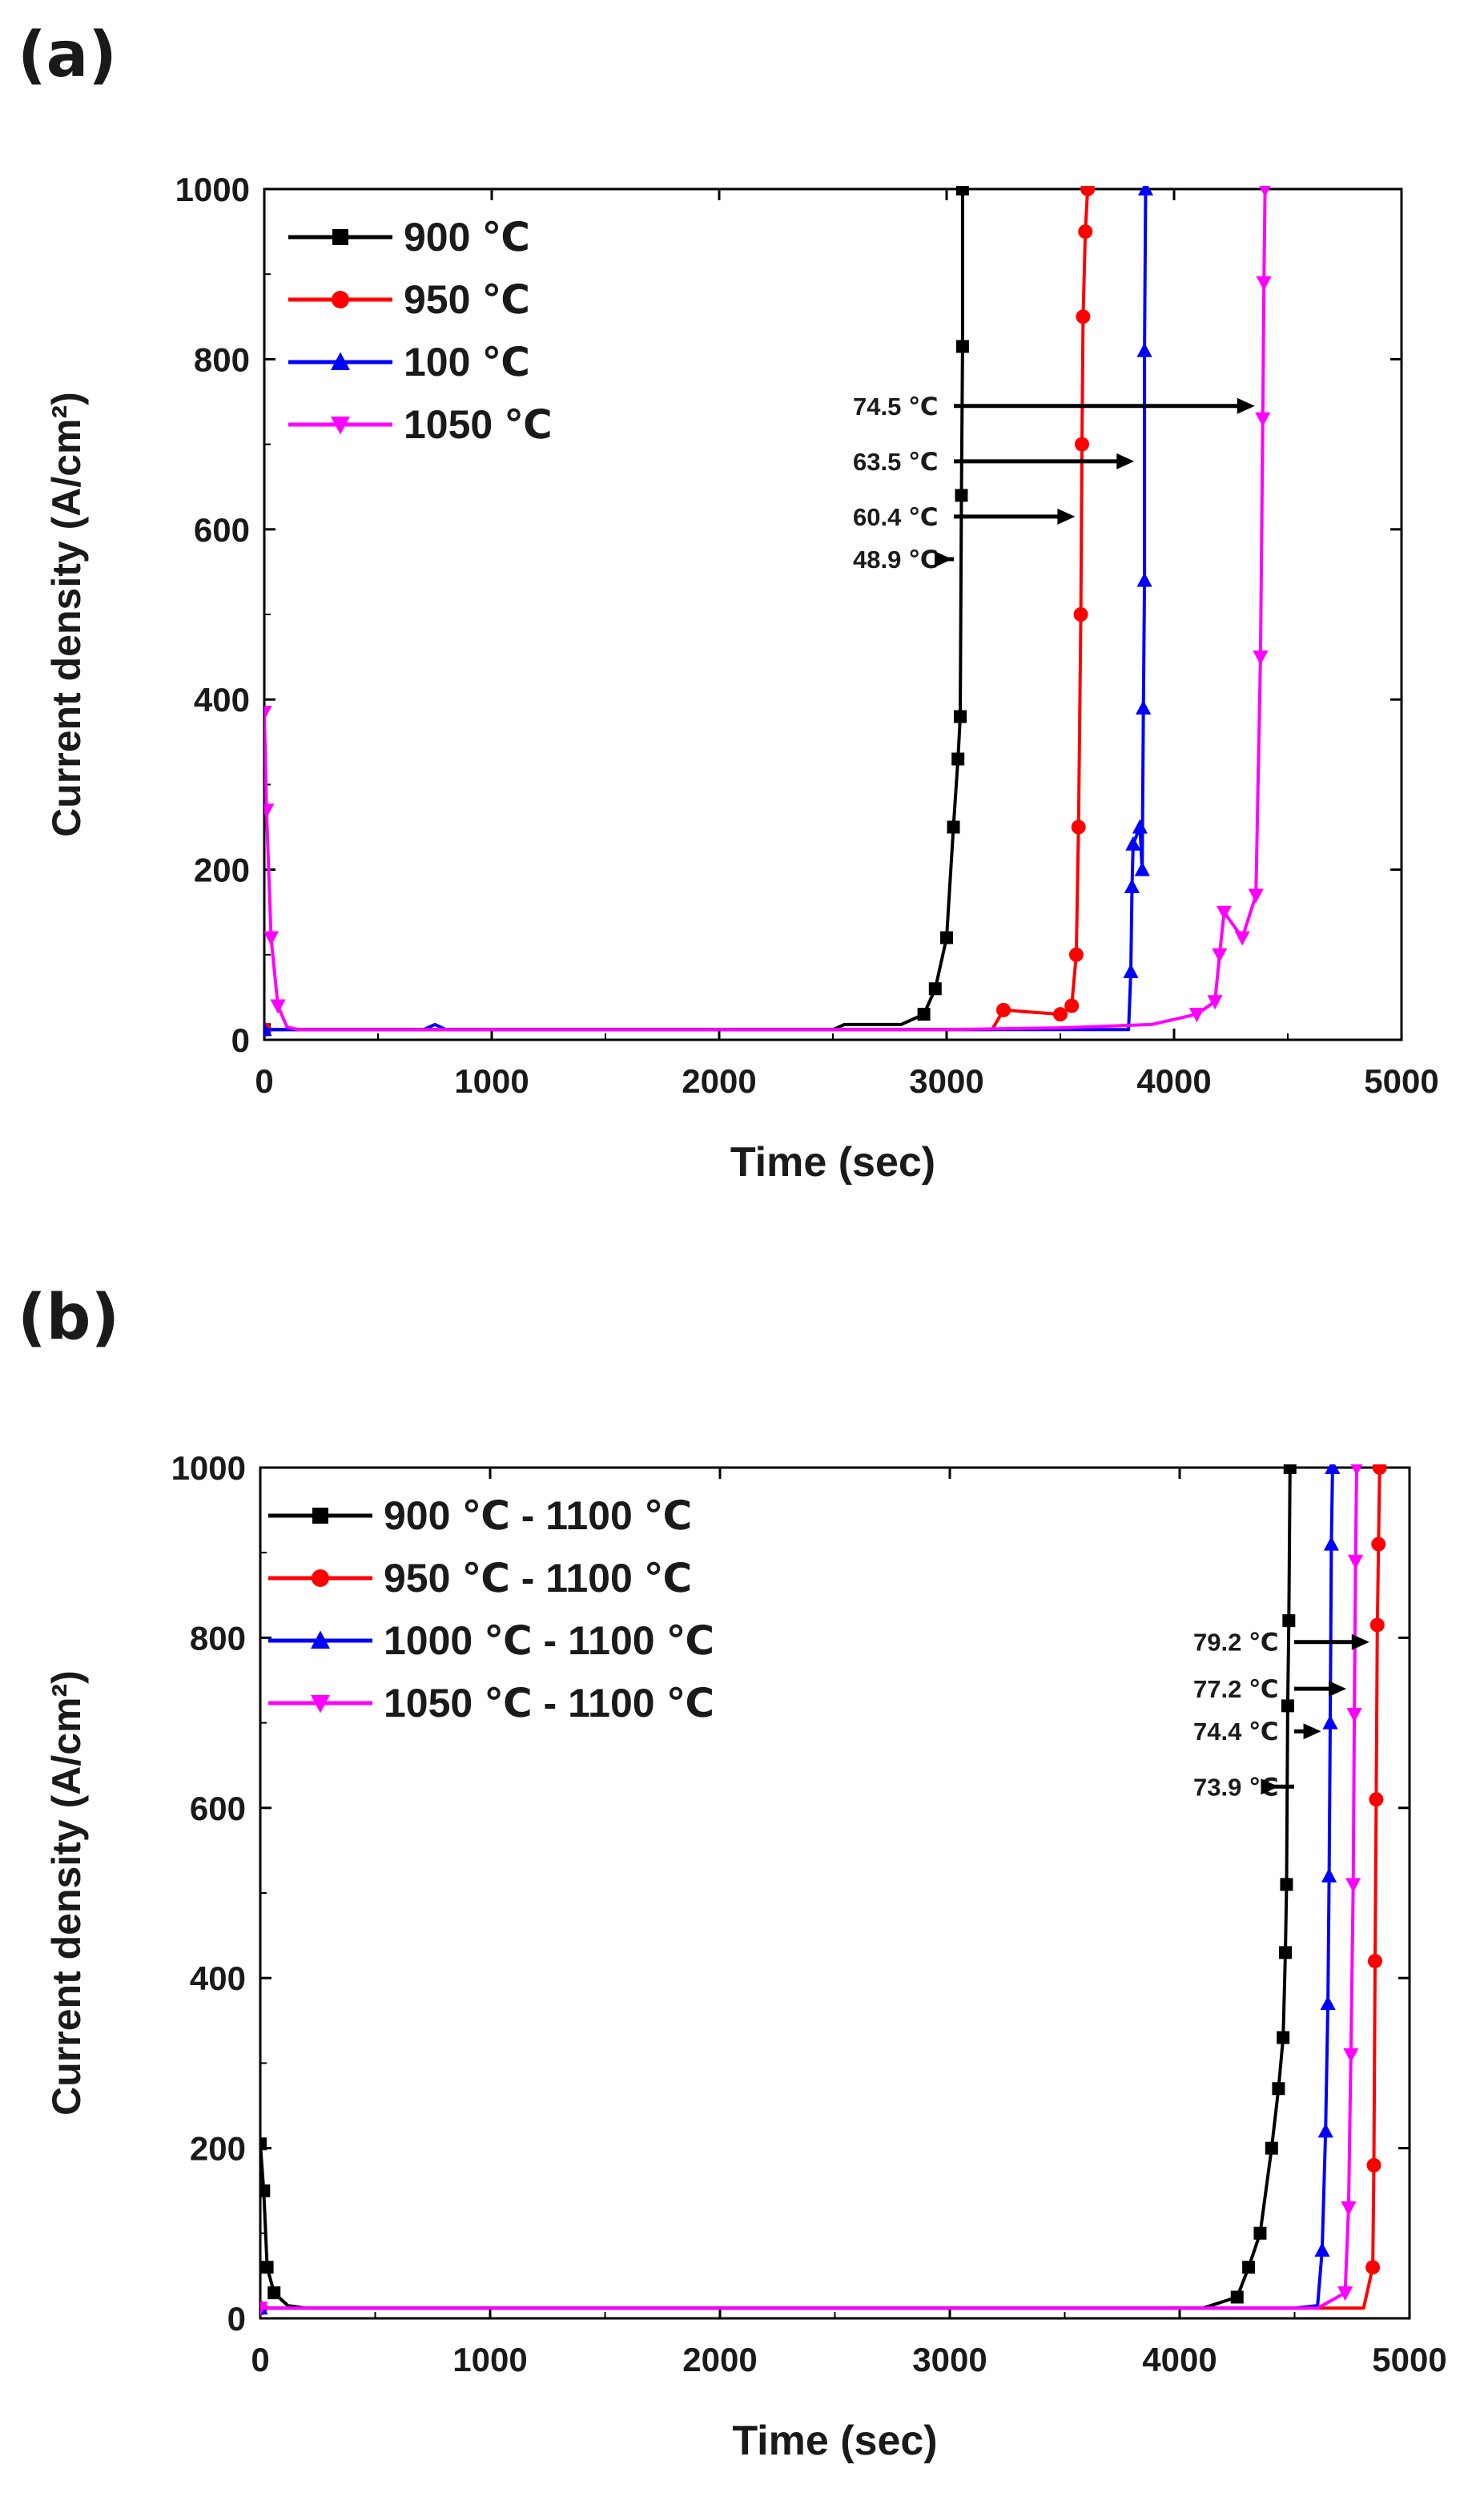 The image size is (1484, 2509). What do you see at coordinates (264, 1081) in the screenshot?
I see `x-tick-label: 0` at bounding box center [264, 1081].